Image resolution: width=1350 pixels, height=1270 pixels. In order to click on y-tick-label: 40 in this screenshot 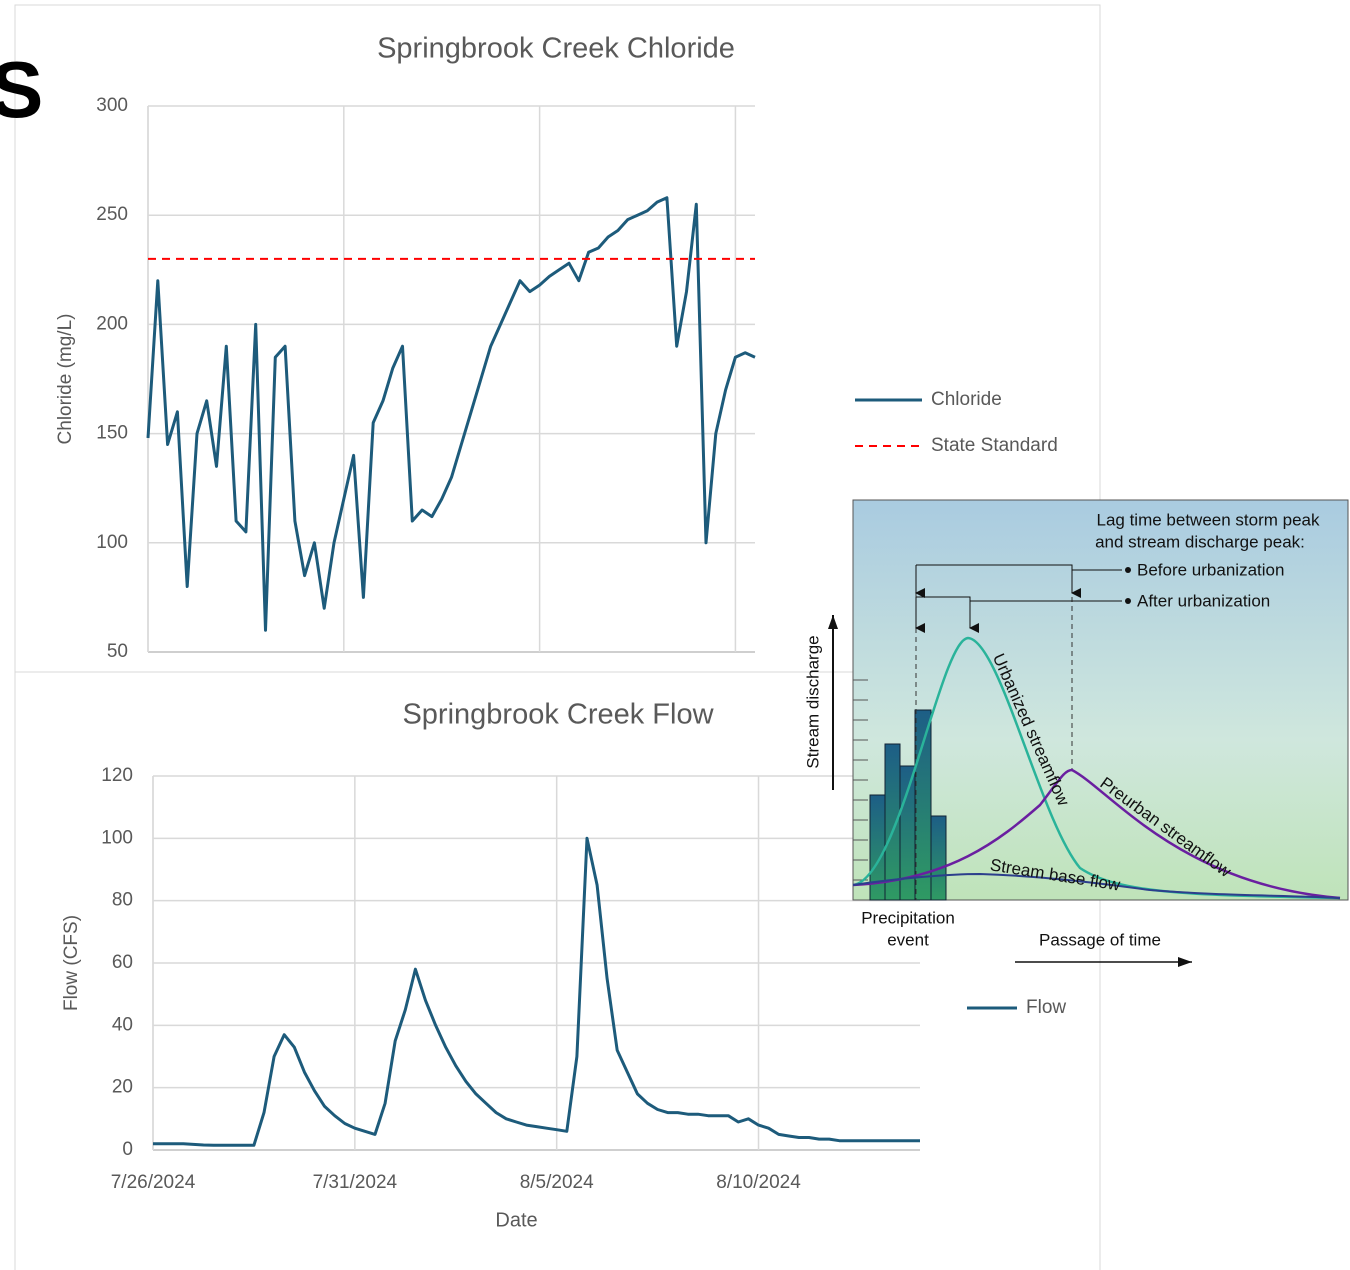, I will do `click(122, 1024)`.